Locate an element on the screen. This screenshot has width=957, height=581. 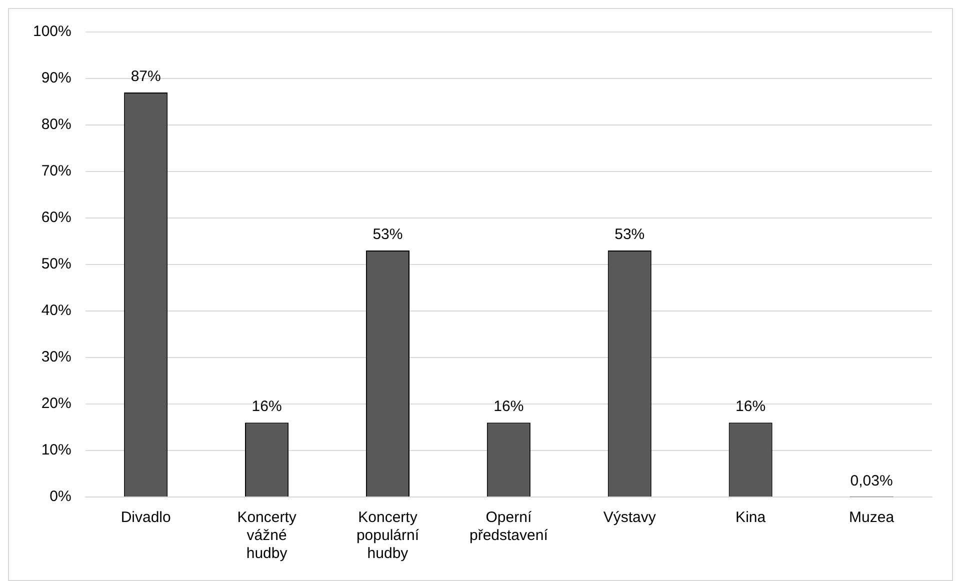
x-tick-label: Operní představení is located at coordinates (509, 526).